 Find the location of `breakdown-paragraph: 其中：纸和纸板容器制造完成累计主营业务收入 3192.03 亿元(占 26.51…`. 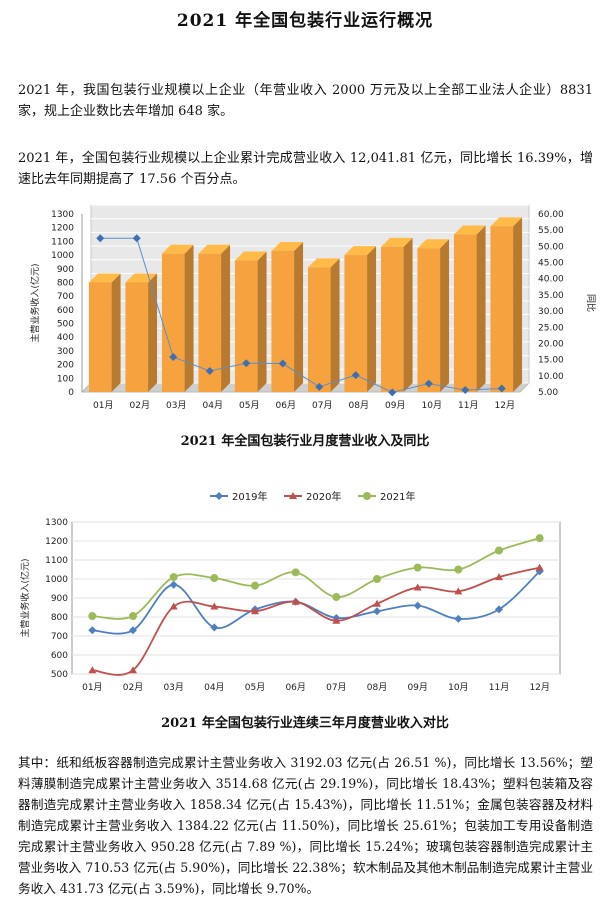

breakdown-paragraph: 其中：纸和纸板容器制造完成累计主营业务收入 3192.03 亿元(占 26.51… is located at coordinates (305, 825).